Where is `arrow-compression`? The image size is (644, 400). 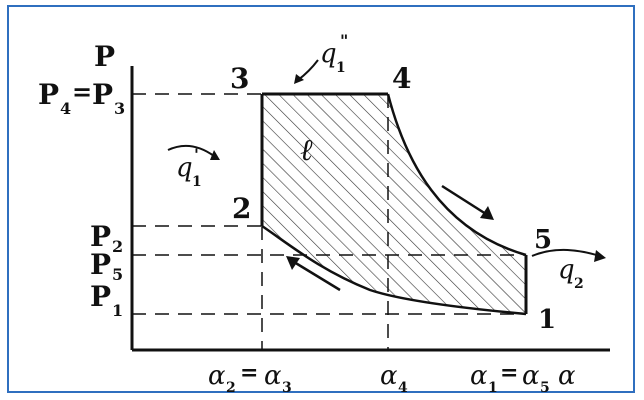 arrow-compression is located at coordinates (313, 274).